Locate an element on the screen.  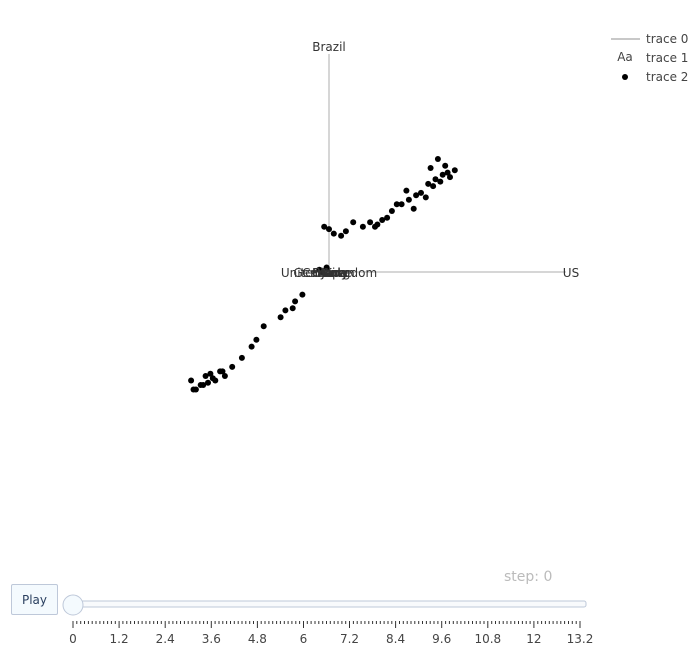
slider-tick-label: 0 is located at coordinates (73, 639).